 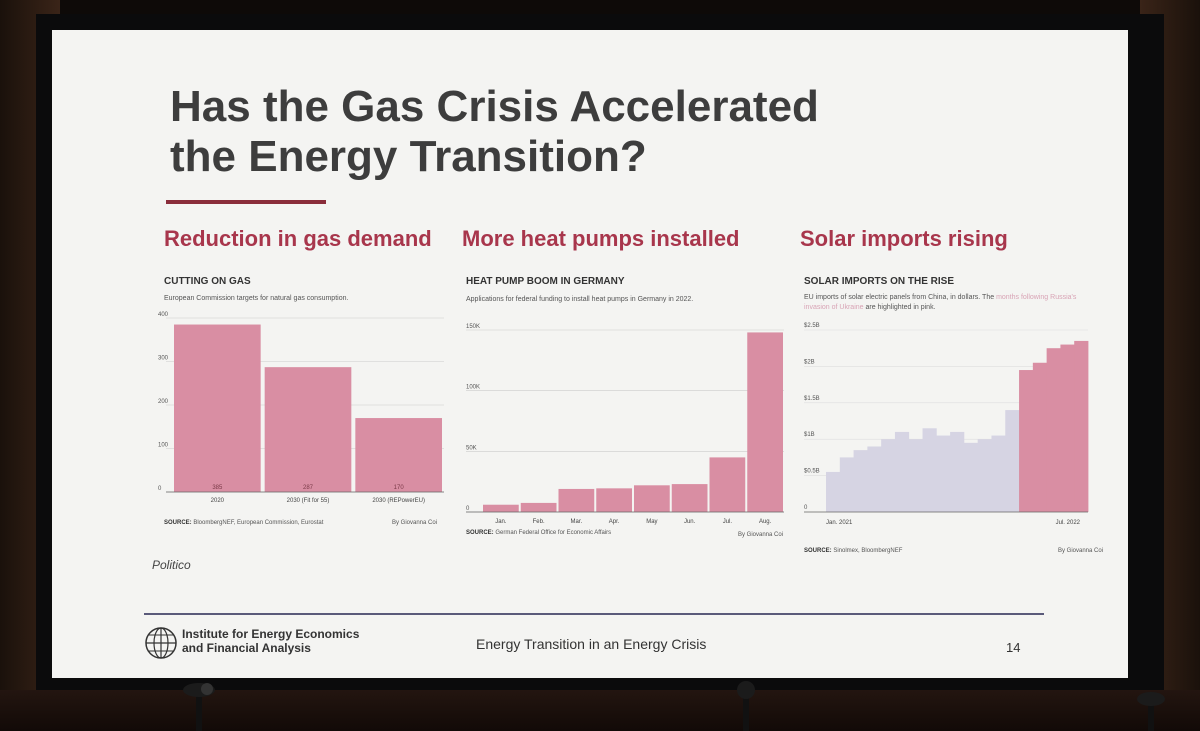 What do you see at coordinates (218, 501) in the screenshot?
I see `x-tick-label: 2020` at bounding box center [218, 501].